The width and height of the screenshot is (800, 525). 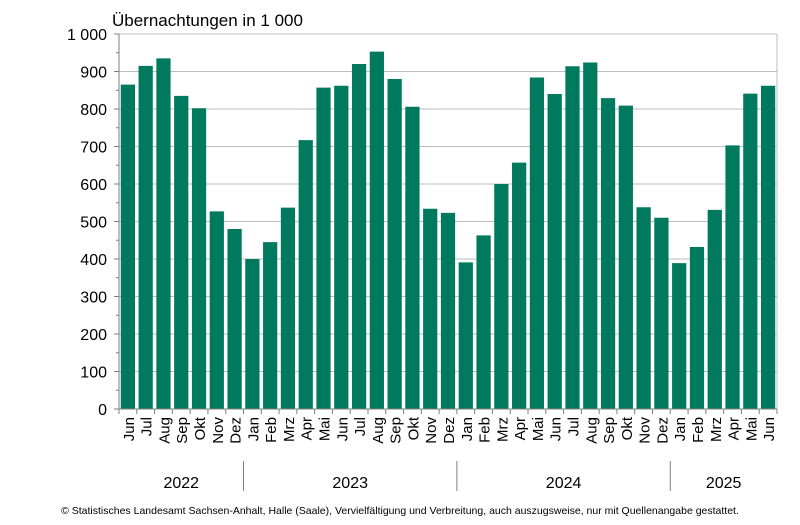 I want to click on y-tick-label: 700, so click(x=93, y=148).